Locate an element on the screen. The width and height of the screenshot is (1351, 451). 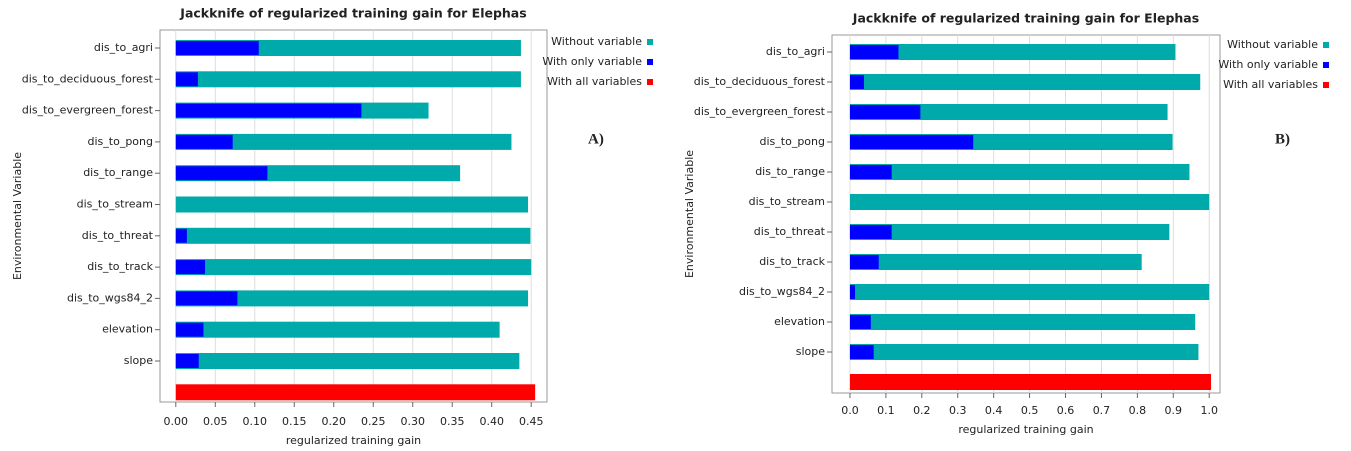
x-tick-label: 0.6 is located at coordinates (1066, 410).